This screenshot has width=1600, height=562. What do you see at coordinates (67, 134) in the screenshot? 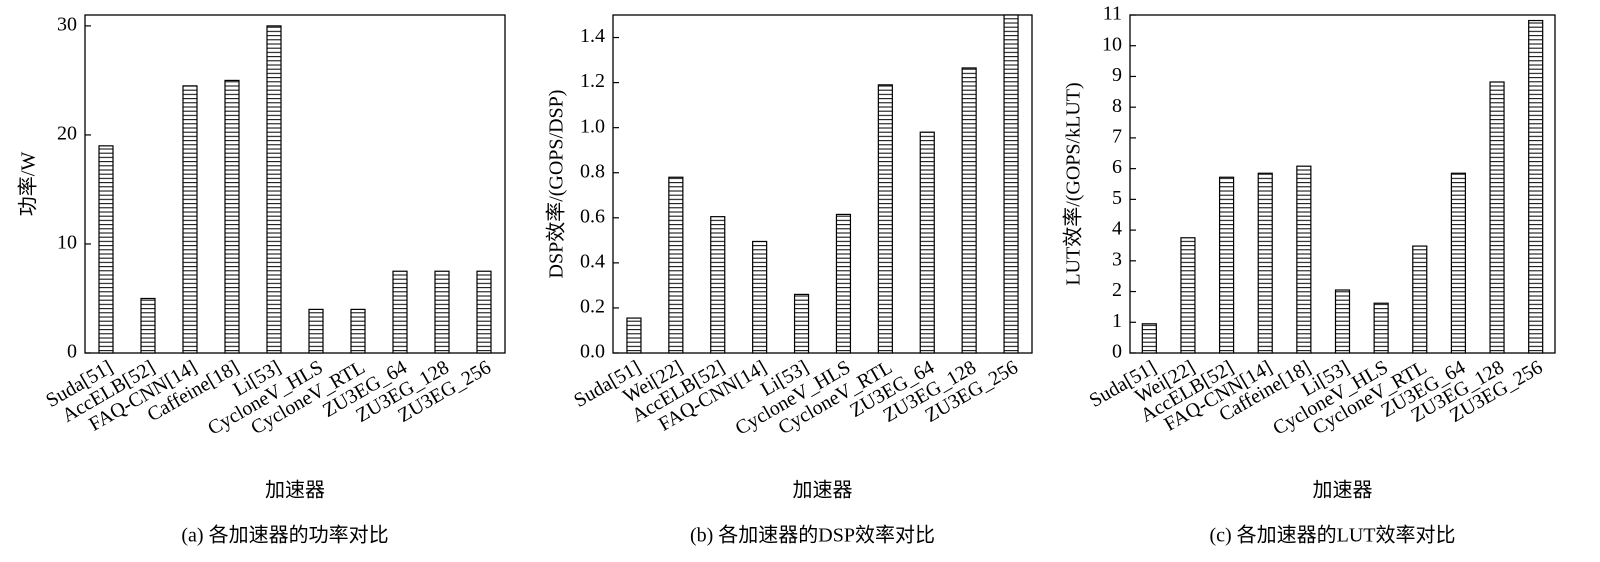
I see `y-tick-label: 20` at bounding box center [67, 134].